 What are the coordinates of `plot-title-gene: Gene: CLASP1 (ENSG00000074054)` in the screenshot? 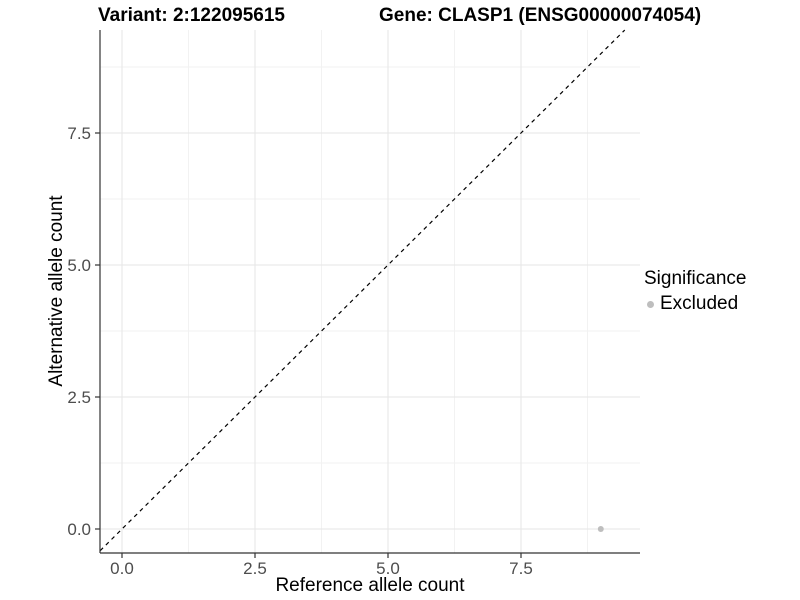 It's located at (540, 15).